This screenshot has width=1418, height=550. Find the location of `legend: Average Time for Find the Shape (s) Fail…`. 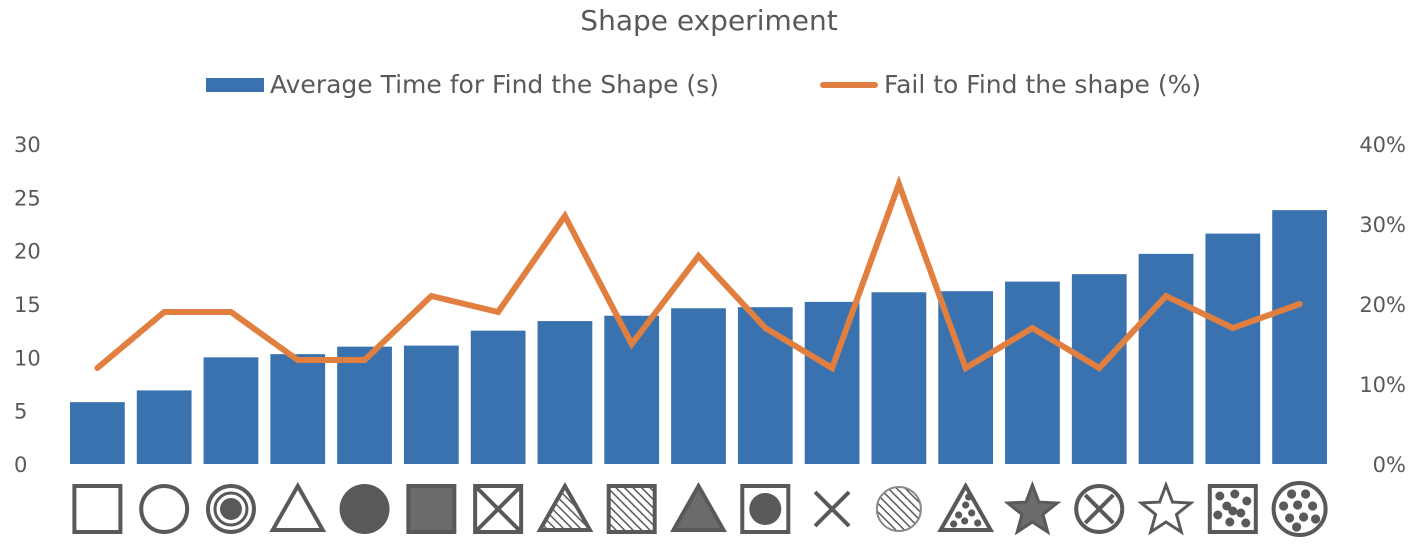

legend: Average Time for Find the Shape (s) Fail… is located at coordinates (709, 88).